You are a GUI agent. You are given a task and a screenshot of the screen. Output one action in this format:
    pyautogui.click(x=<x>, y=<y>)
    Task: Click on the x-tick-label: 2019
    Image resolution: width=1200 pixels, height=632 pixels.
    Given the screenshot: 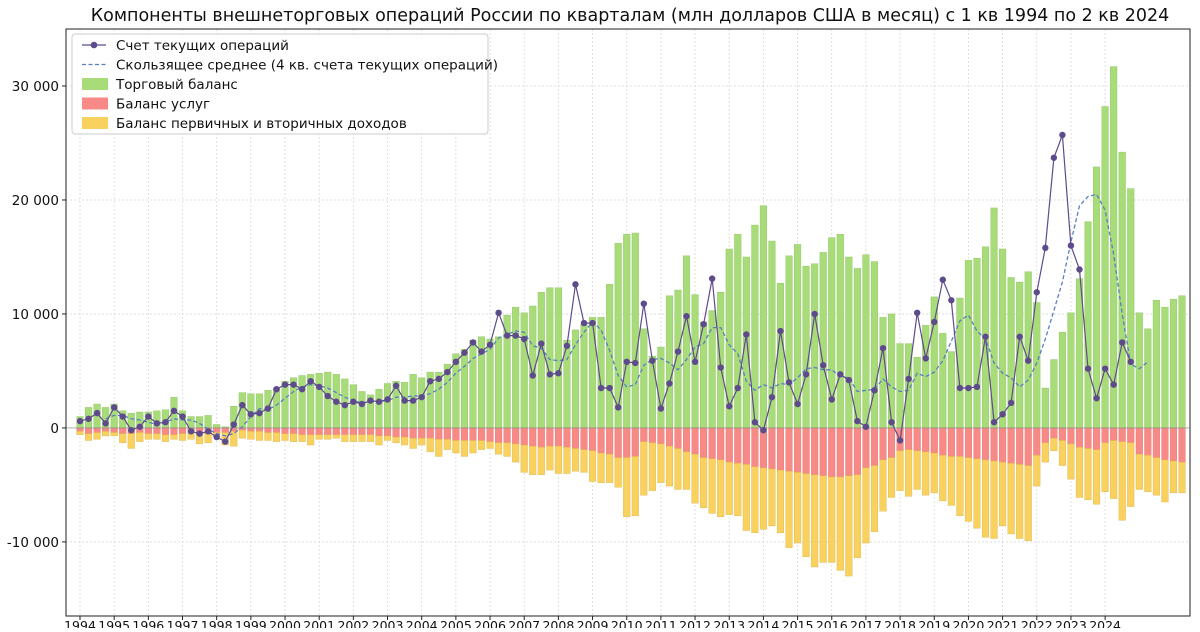 What is the action you would take?
    pyautogui.click(x=934, y=623)
    